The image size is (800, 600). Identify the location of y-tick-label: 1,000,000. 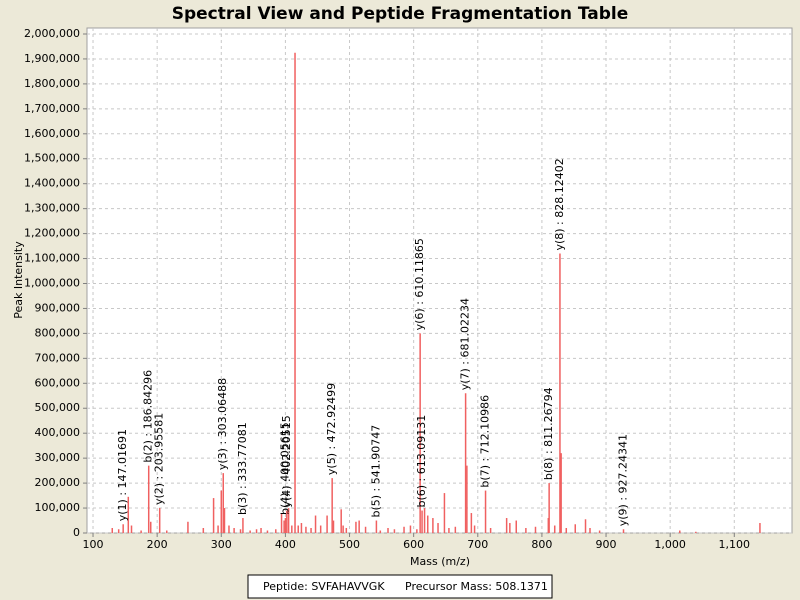
(52, 282).